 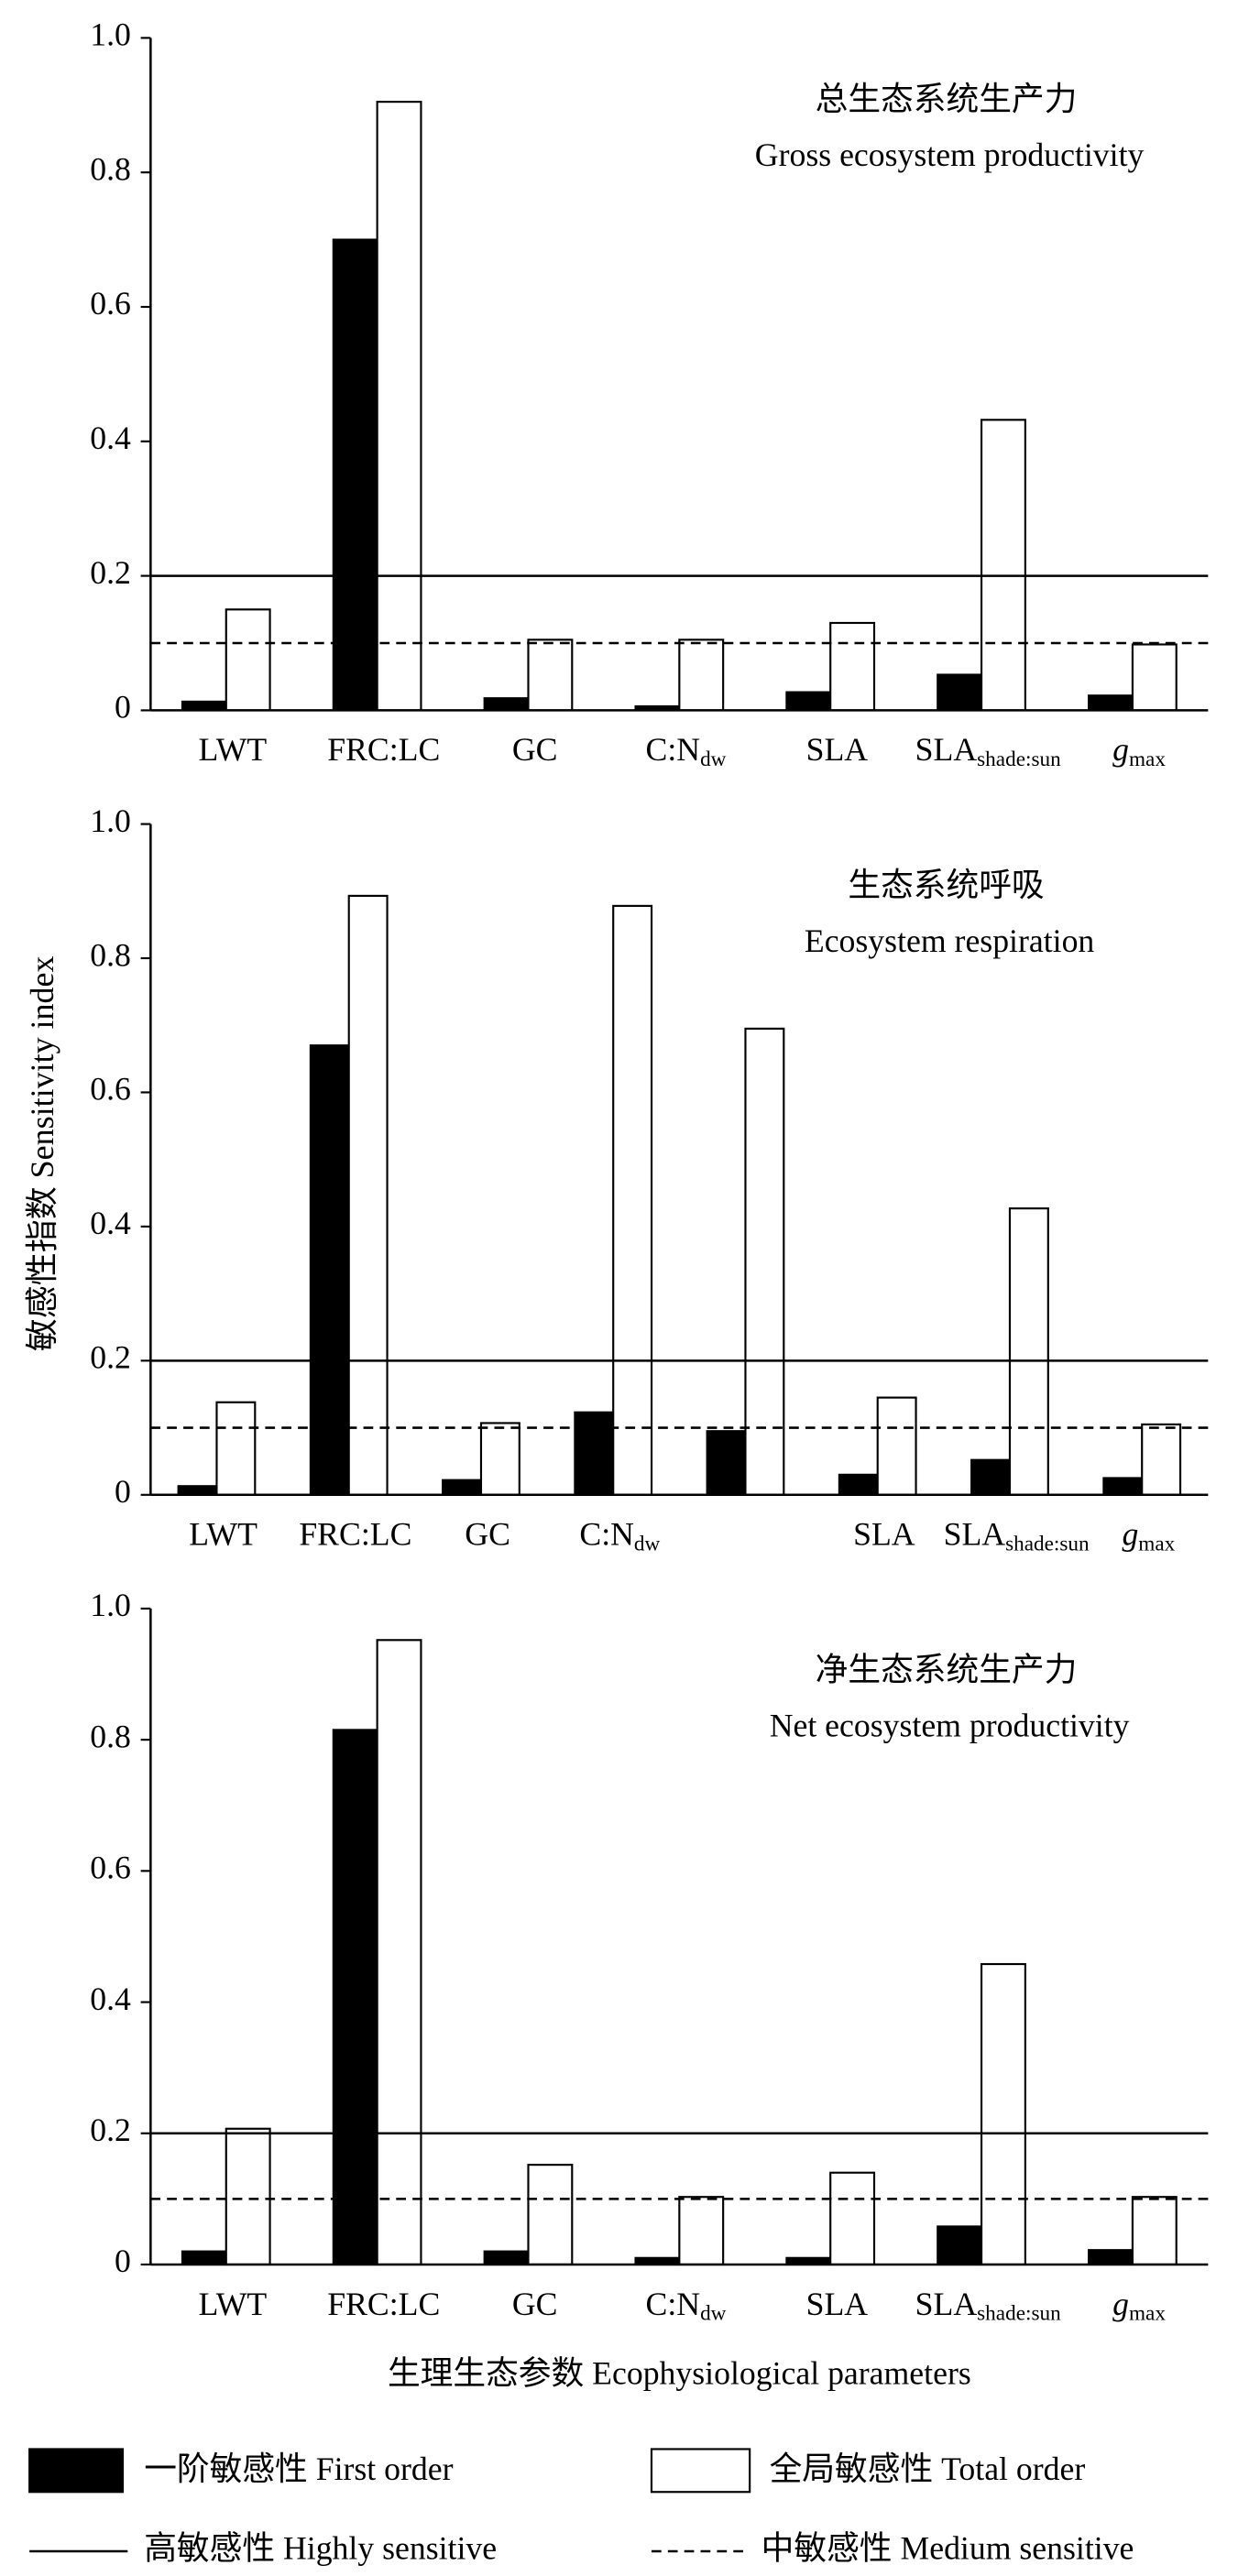 I want to click on chart-title: 净生态系统生产力, so click(x=947, y=1669).